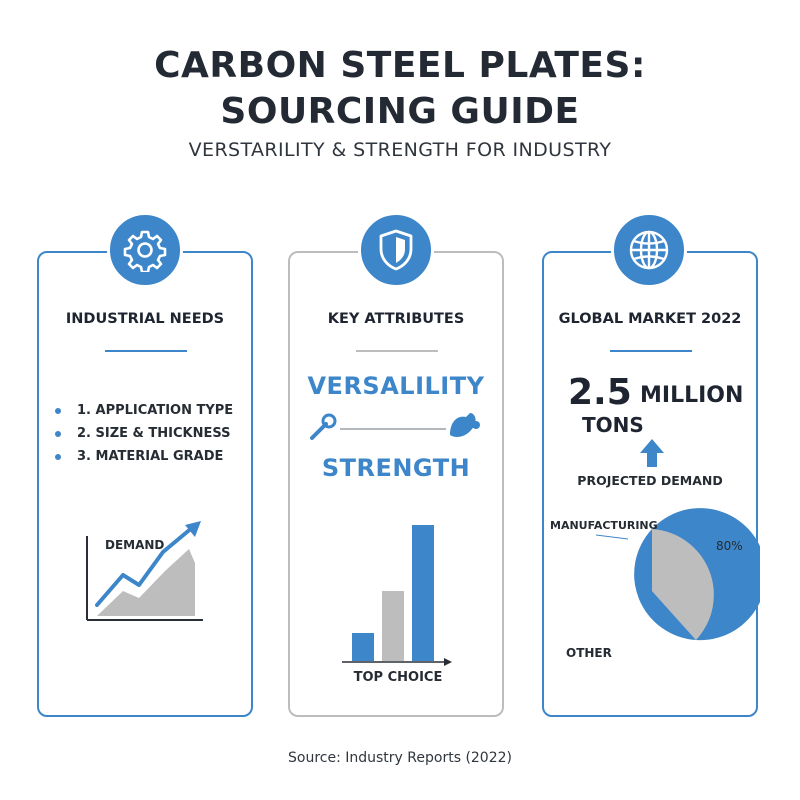 The height and width of the screenshot is (800, 800). Describe the element at coordinates (729, 546) in the screenshot. I see `pie-label-percent: 80%` at that location.